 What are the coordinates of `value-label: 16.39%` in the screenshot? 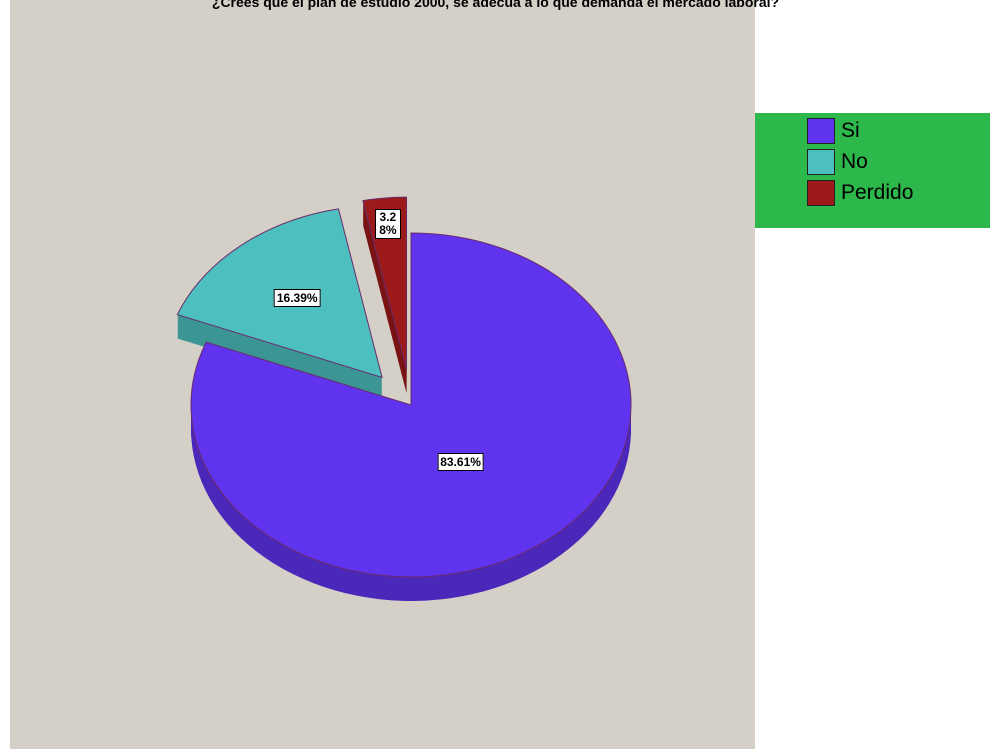 It's located at (297, 298).